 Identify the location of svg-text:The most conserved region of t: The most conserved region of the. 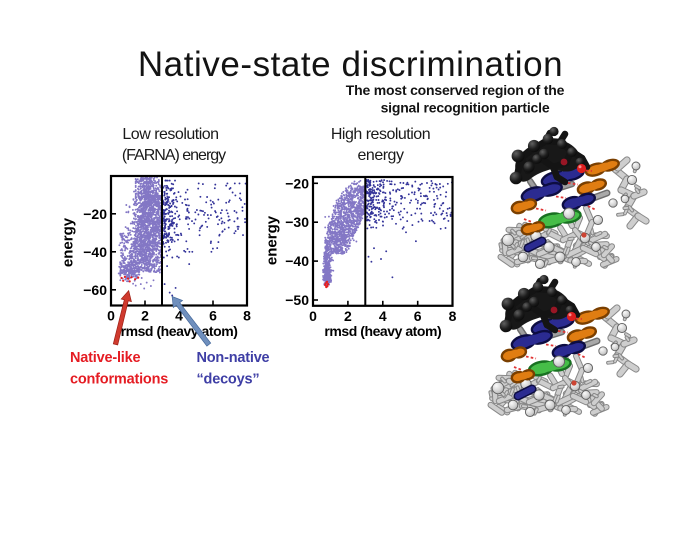
(455, 90).